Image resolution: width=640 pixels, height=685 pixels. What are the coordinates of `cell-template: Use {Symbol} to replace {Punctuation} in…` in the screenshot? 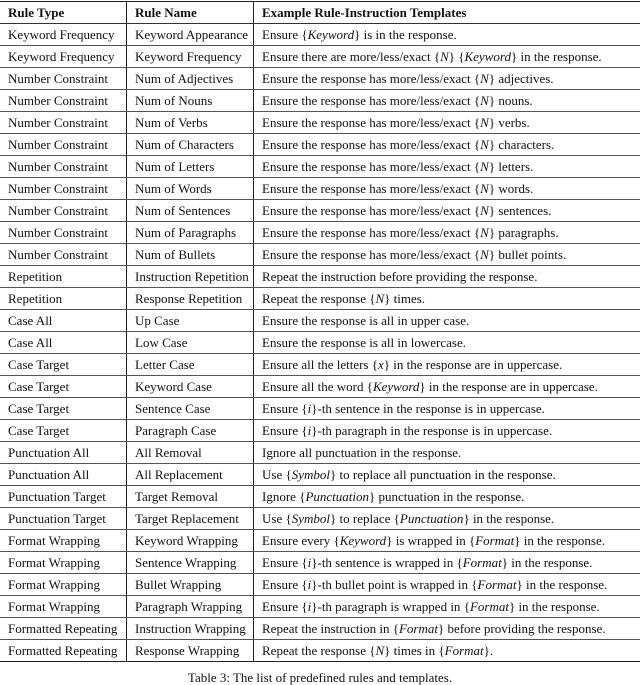 It's located at (447, 519).